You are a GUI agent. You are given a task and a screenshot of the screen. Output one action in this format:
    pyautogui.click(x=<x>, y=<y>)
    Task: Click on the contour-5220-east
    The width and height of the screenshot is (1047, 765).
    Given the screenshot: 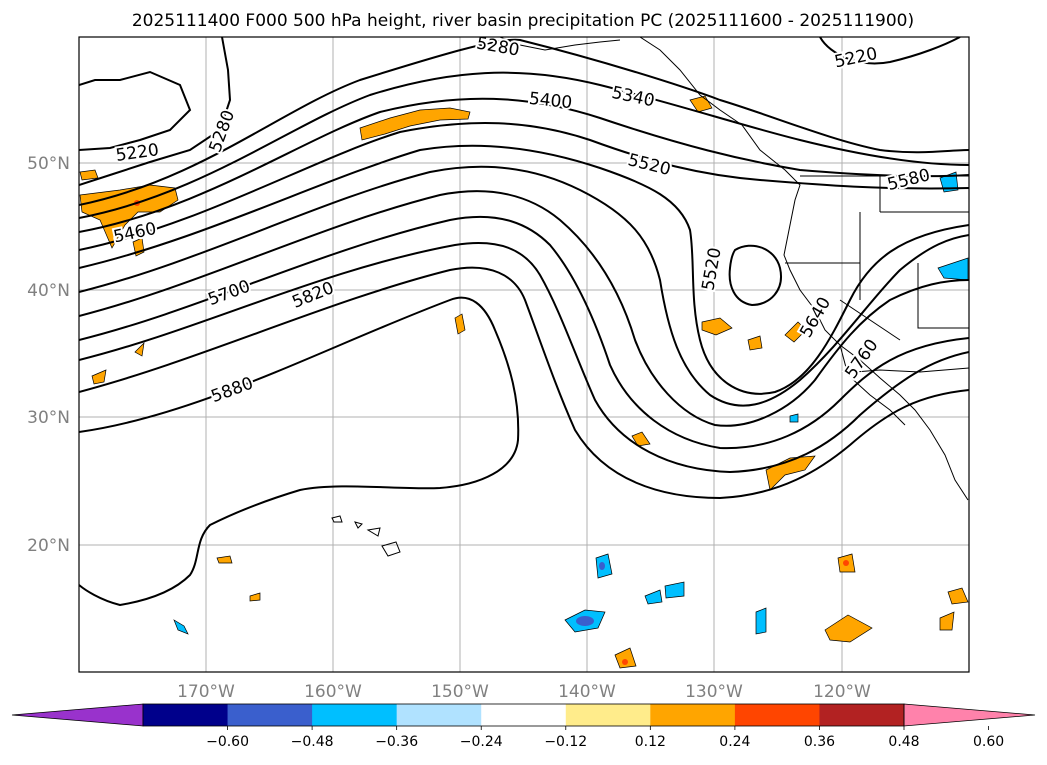 What is the action you would take?
    pyautogui.click(x=890, y=51)
    